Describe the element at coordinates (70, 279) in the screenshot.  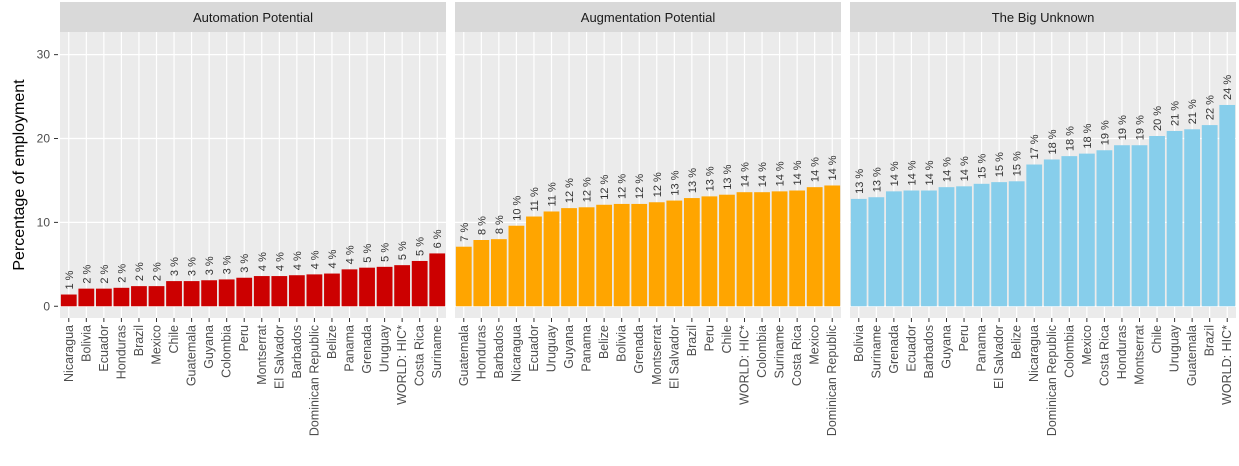
I see `value-label: 1 %` at that location.